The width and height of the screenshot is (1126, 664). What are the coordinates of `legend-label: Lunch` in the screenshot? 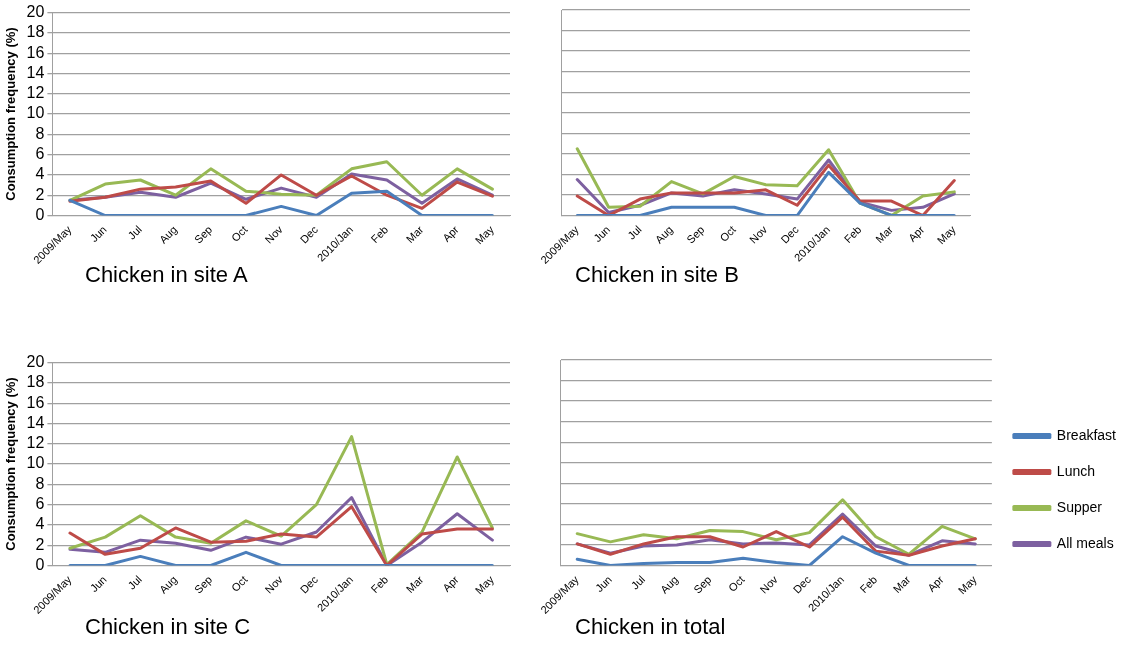 It's located at (1076, 470).